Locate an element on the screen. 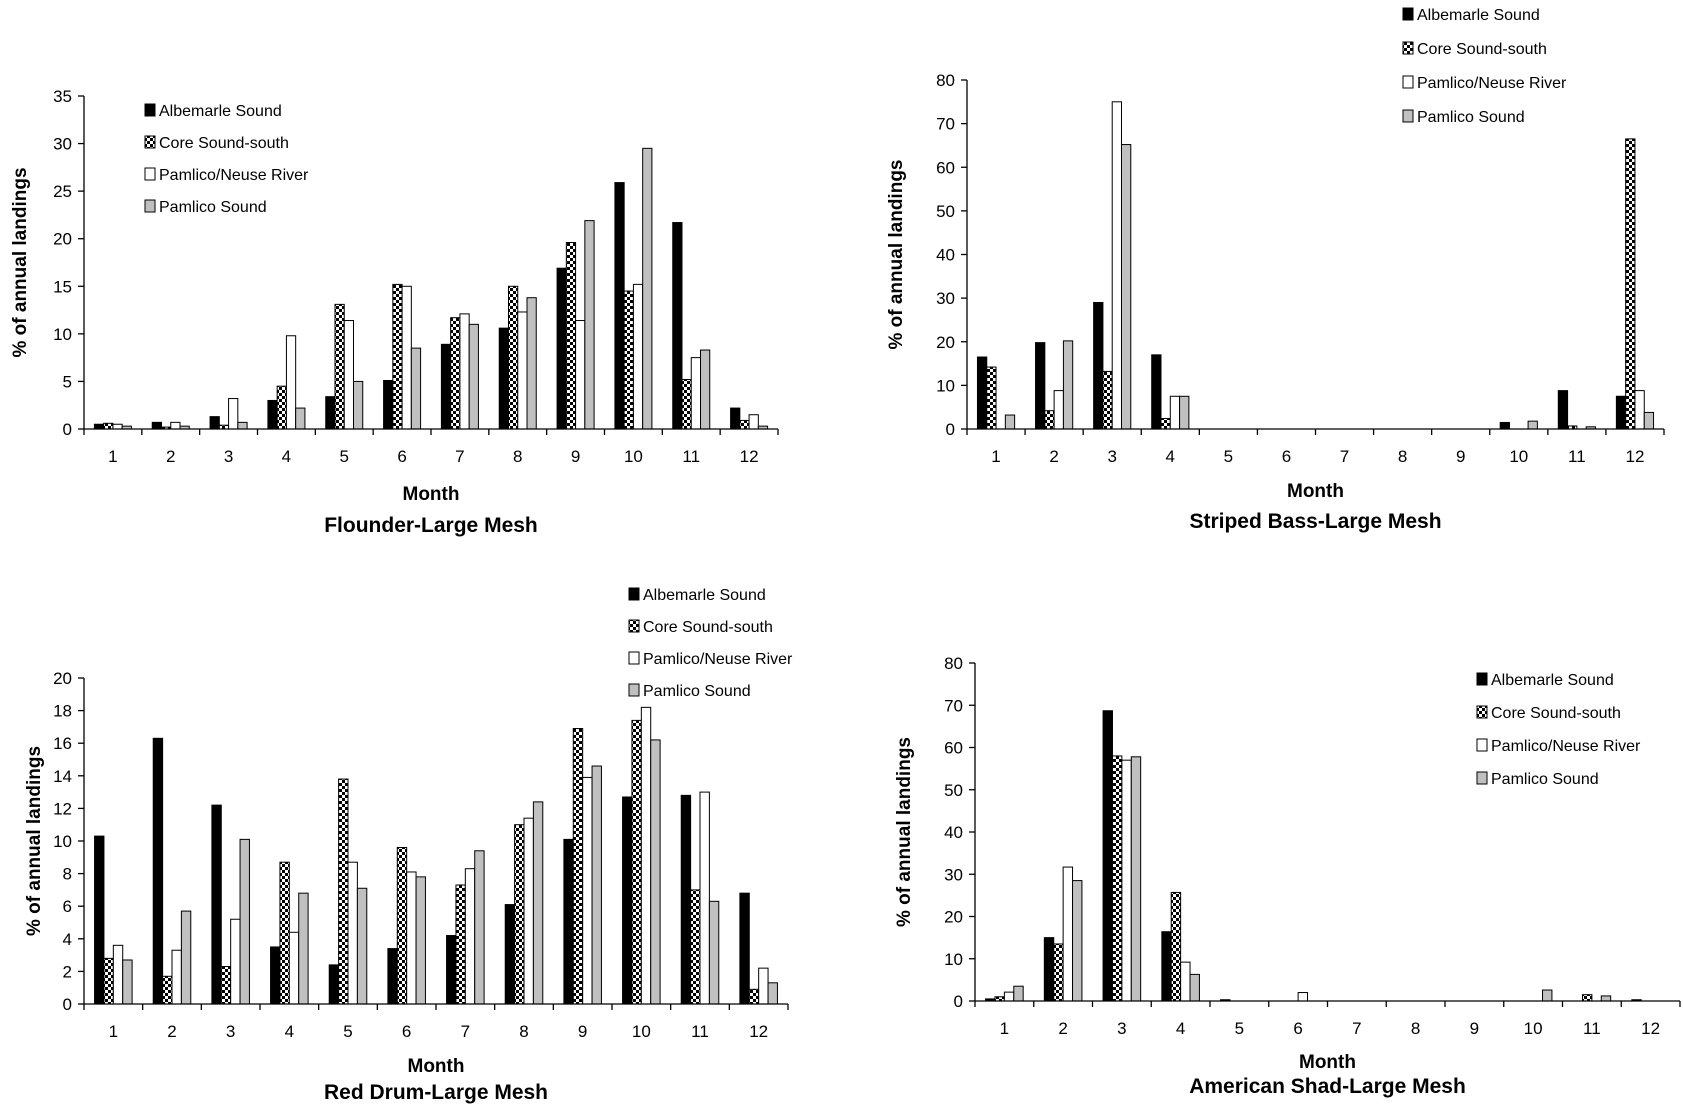 This screenshot has width=1683, height=1114. y-tick-label: 70 is located at coordinates (945, 124).